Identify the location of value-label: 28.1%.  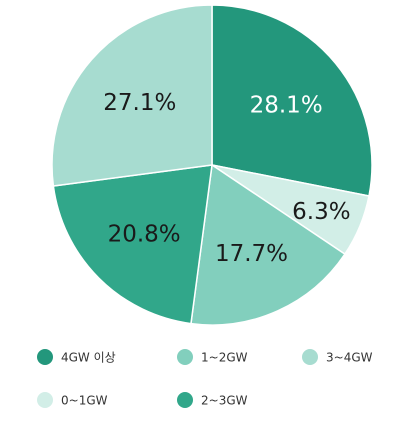
(286, 106).